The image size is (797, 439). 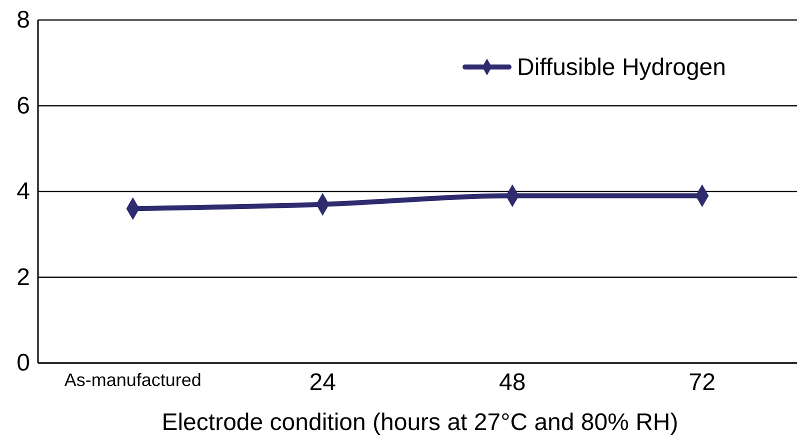 I want to click on y-tick-label: 0, so click(x=23, y=363).